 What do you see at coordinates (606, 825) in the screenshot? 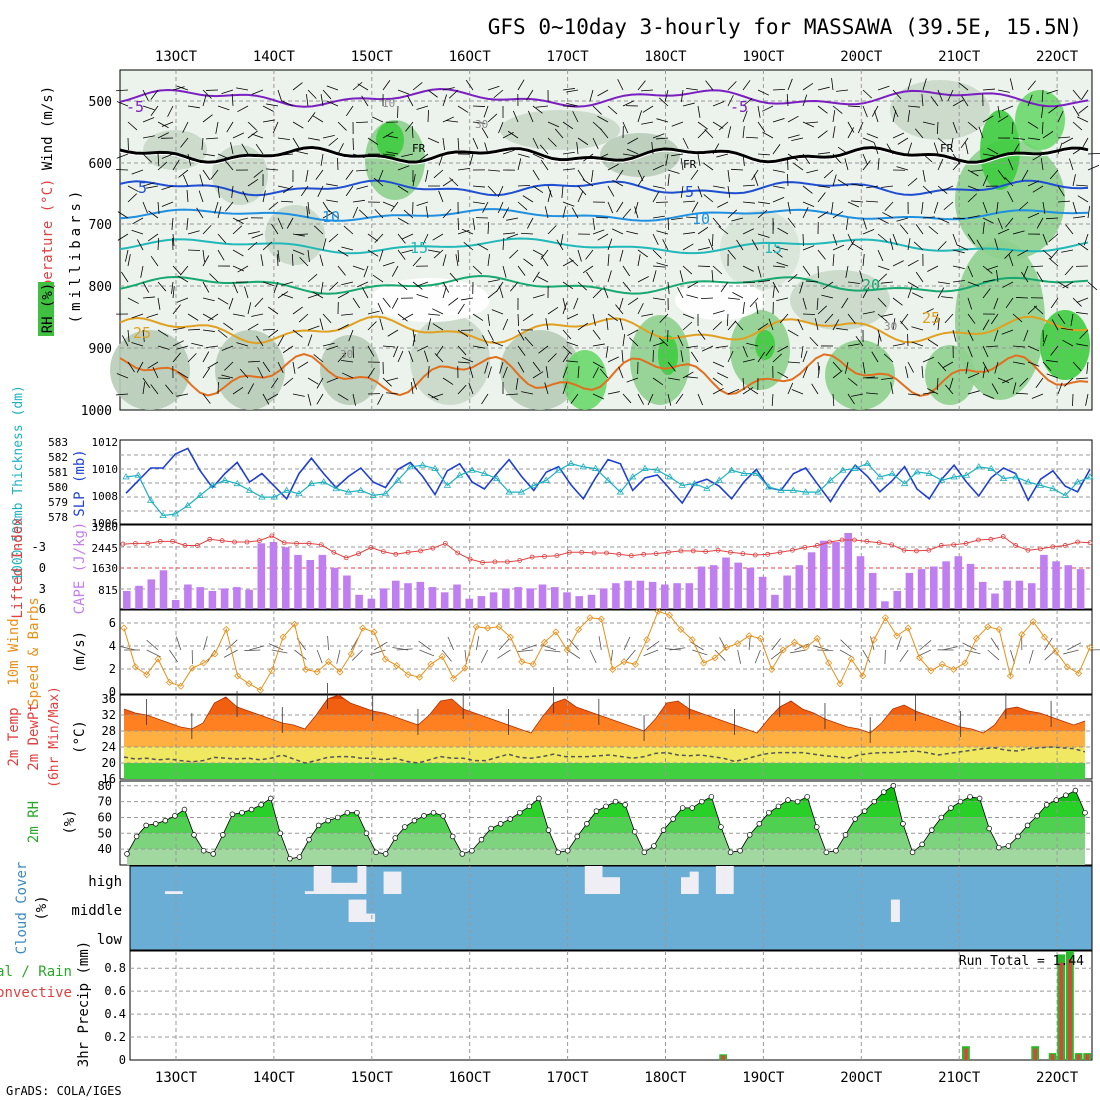
I see `rh2m-band` at bounding box center [606, 825].